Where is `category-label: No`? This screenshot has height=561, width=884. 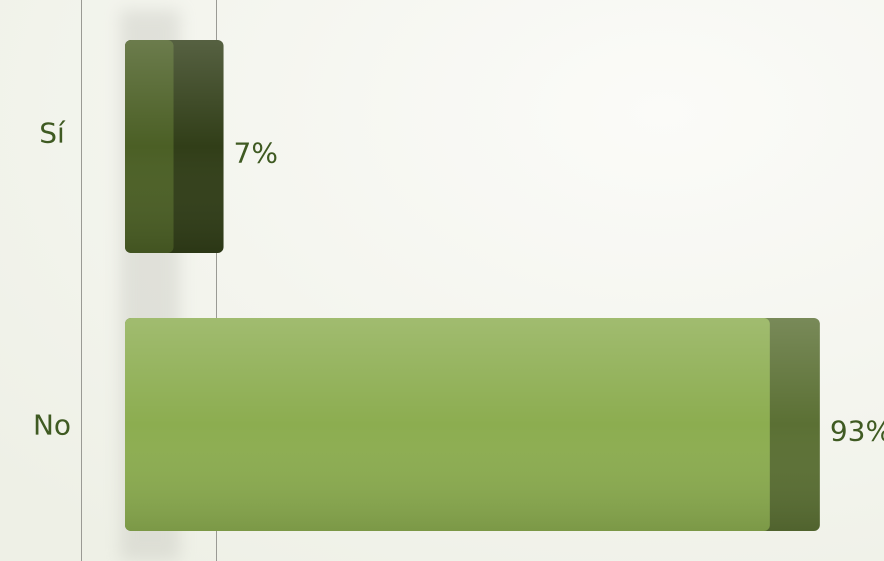 category-label: No is located at coordinates (52, 425).